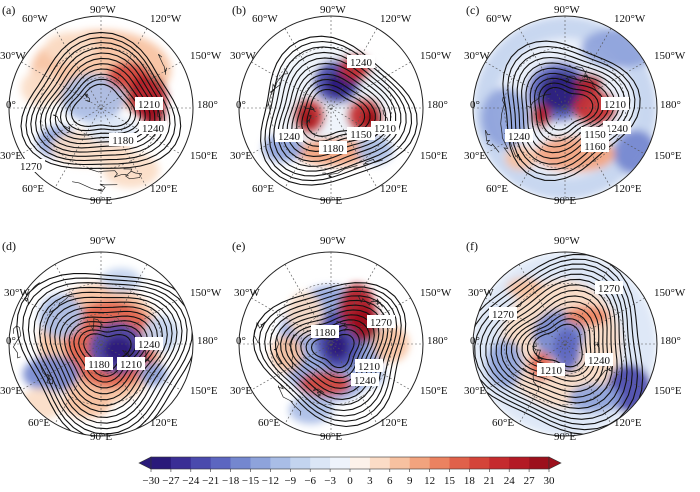 The height and width of the screenshot is (492, 700). Describe the element at coordinates (390, 481) in the screenshot. I see `colorbar-tick-label: 6` at that location.